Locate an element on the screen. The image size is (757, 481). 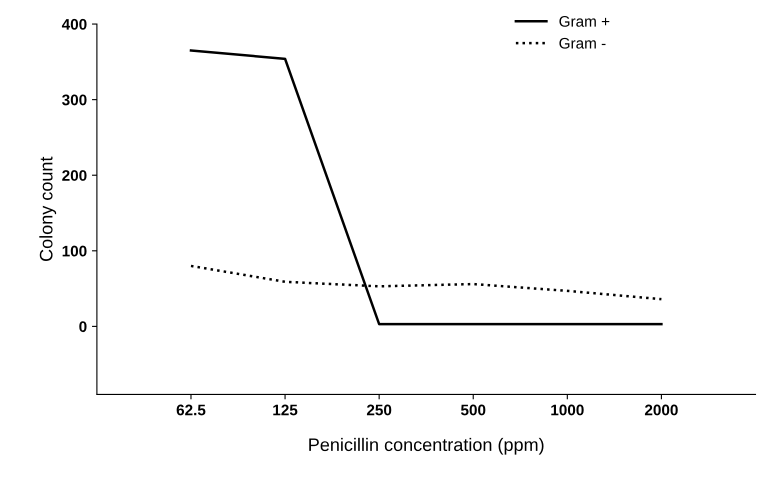
x-axis-title: Penicillin concentration (ppm) is located at coordinates (426, 446).